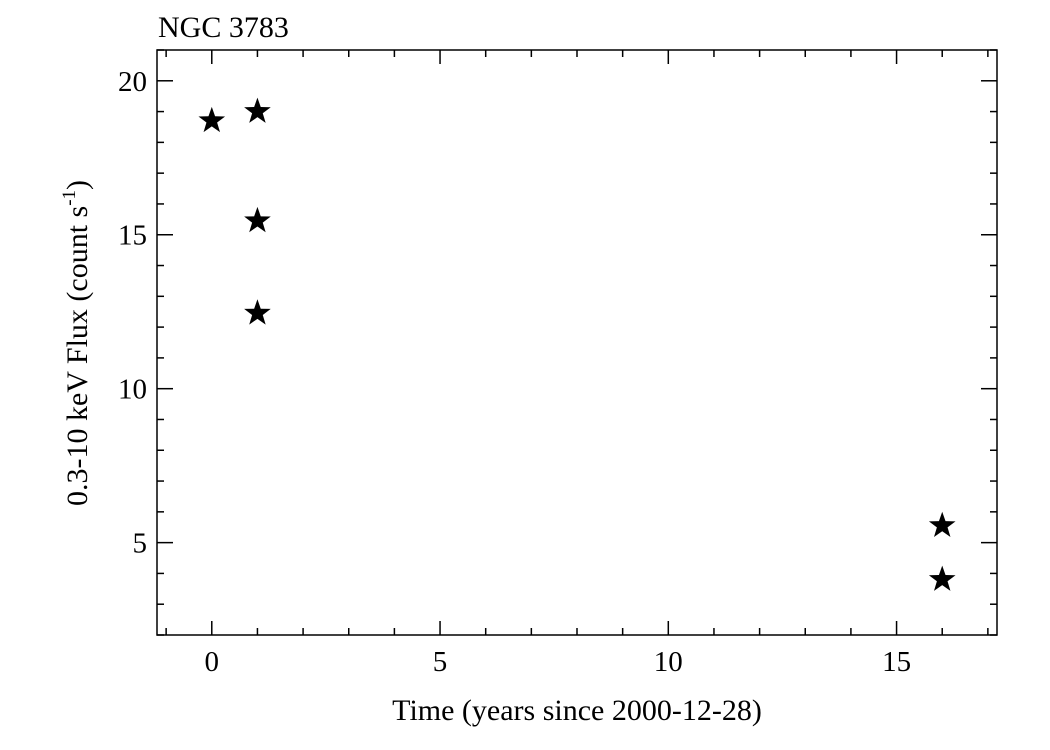  Describe the element at coordinates (77, 185) in the screenshot. I see `y-axis-title-close: )` at that location.